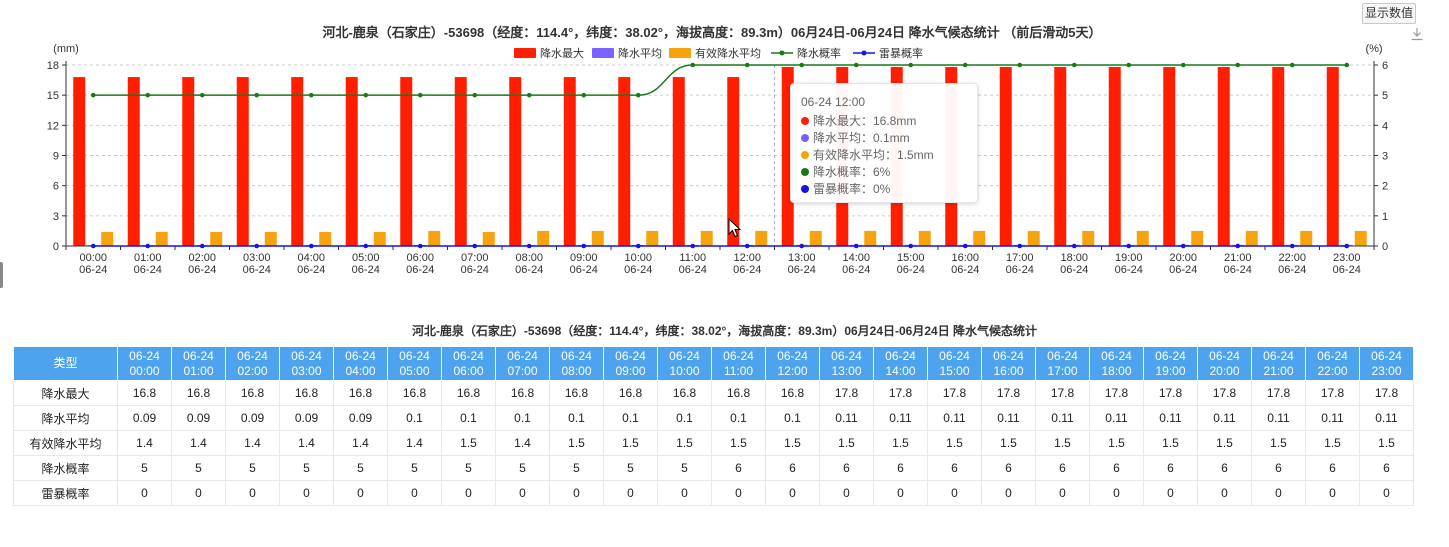 The image size is (1449, 547). Describe the element at coordinates (684, 370) in the screenshot. I see `table-header-line: 10:00` at that location.